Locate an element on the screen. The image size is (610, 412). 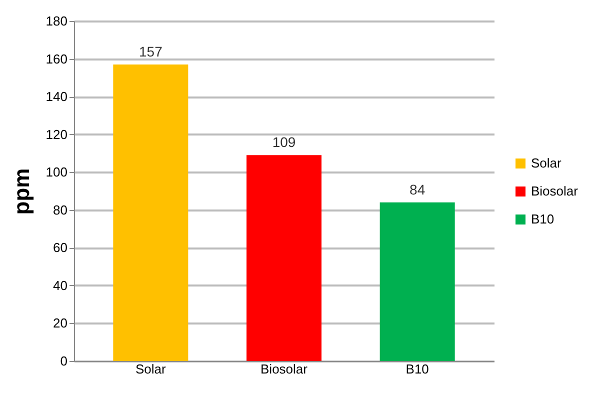
y-tick-label: 100 is located at coordinates (57, 172).